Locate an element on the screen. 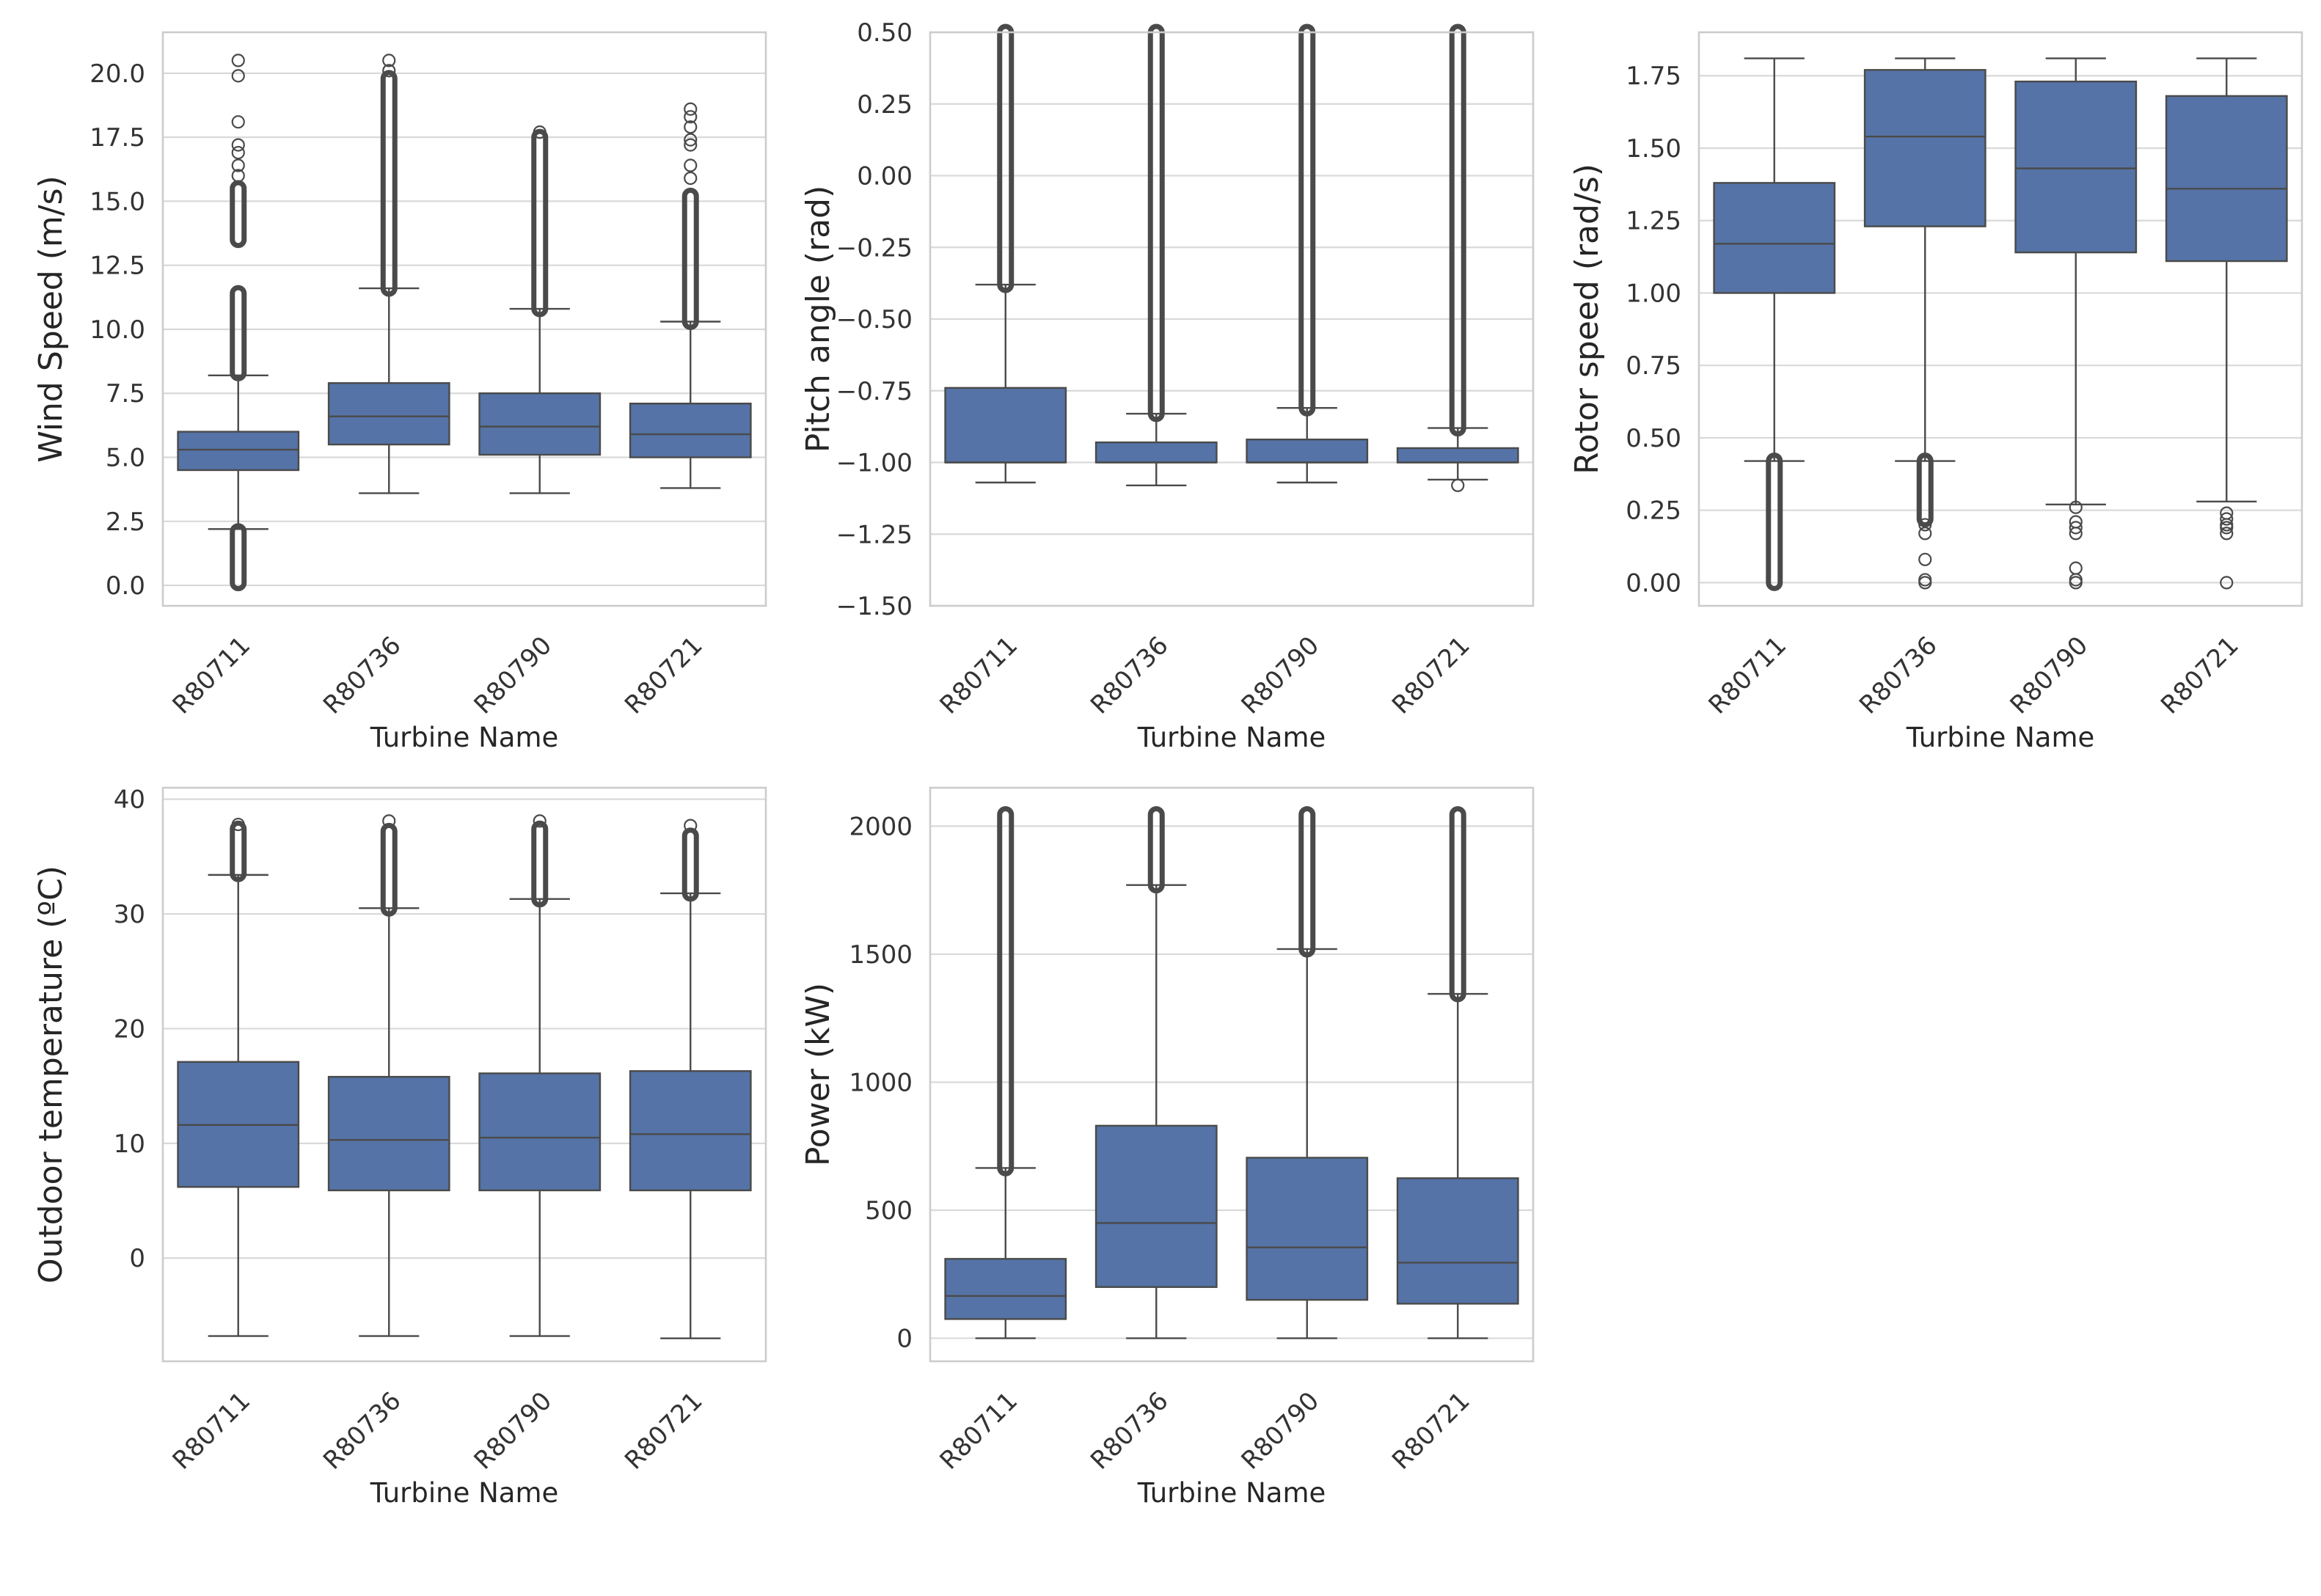  y-axis-title: Rotor speed (rad/s) is located at coordinates (1587, 319).